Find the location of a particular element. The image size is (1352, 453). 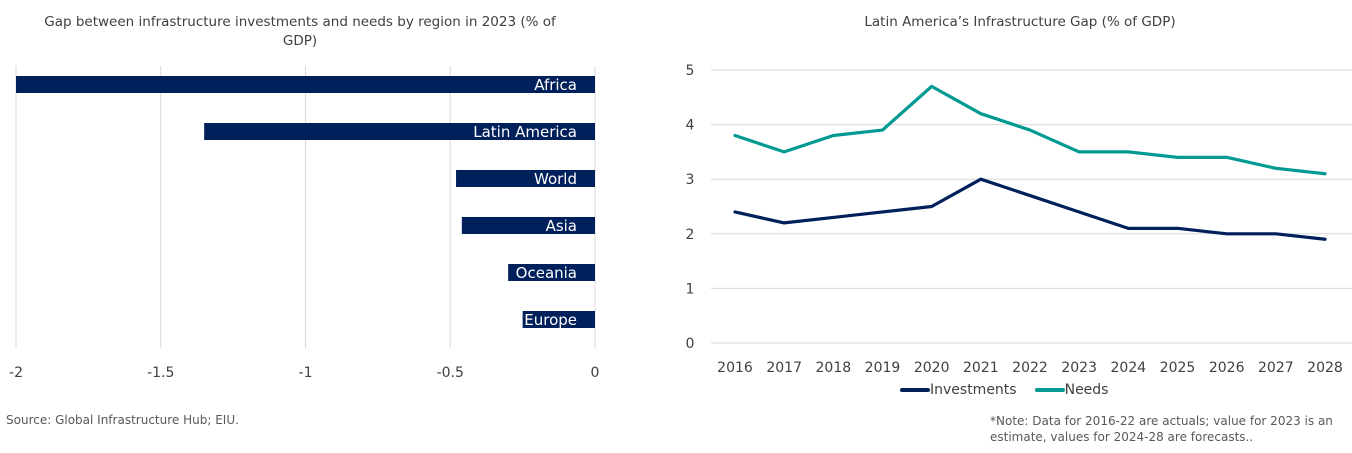

bar-europe is located at coordinates (558, 319).